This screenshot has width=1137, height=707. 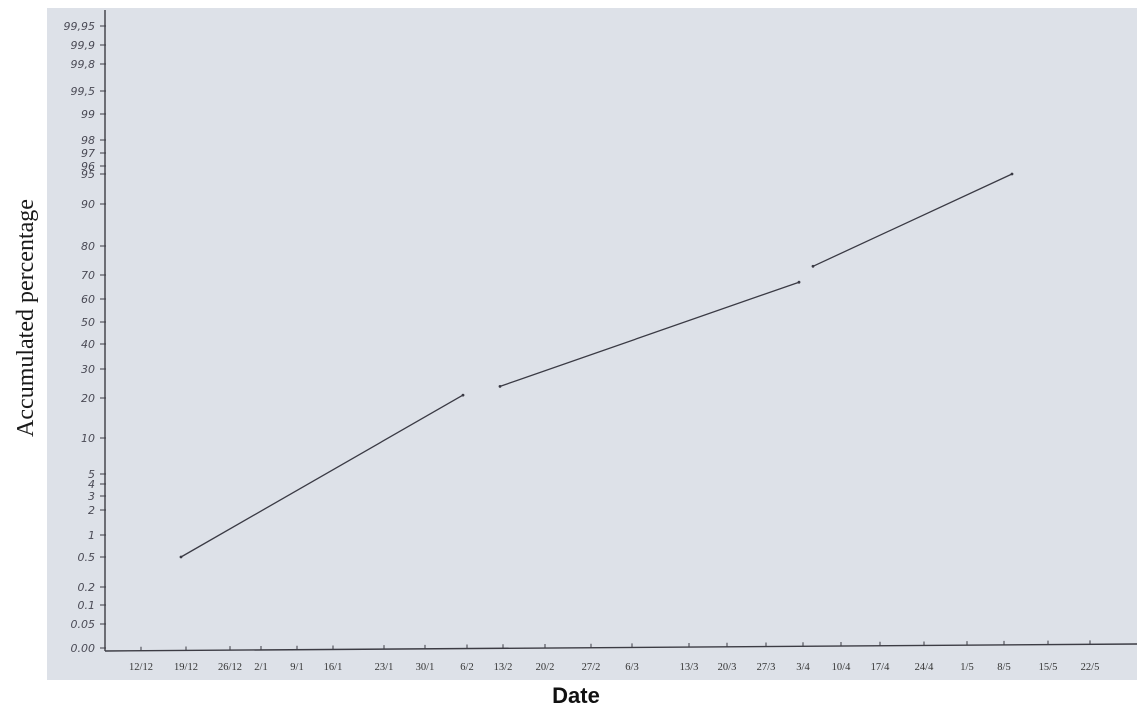 I want to click on y-tick-label: 90, so click(x=88, y=204).